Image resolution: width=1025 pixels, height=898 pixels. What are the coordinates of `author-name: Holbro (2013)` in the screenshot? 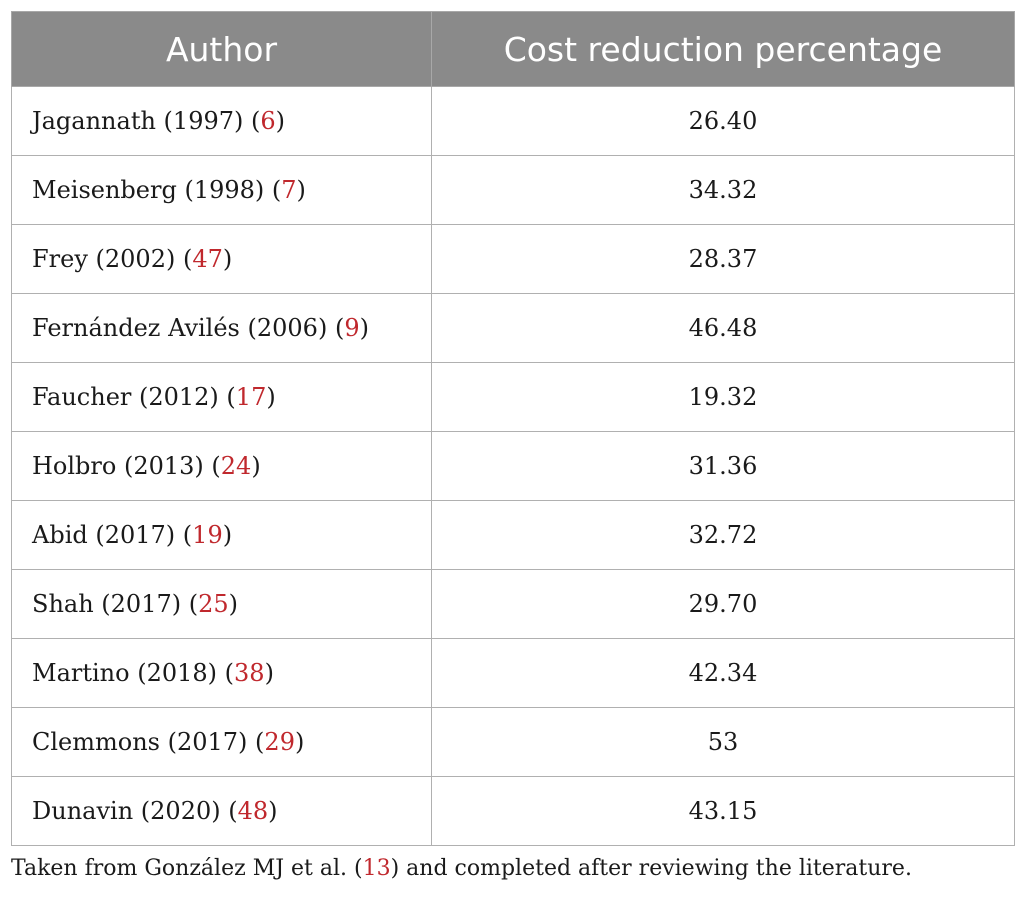 It's located at (118, 466).